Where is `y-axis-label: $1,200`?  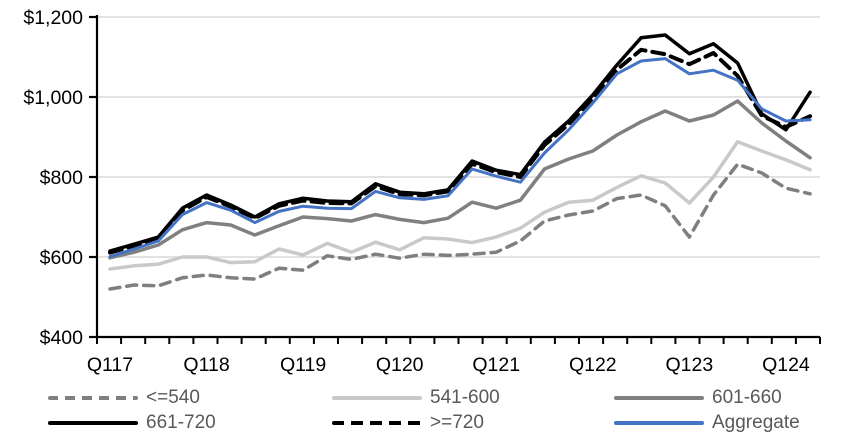
y-axis-label: $1,200 is located at coordinates (53, 18).